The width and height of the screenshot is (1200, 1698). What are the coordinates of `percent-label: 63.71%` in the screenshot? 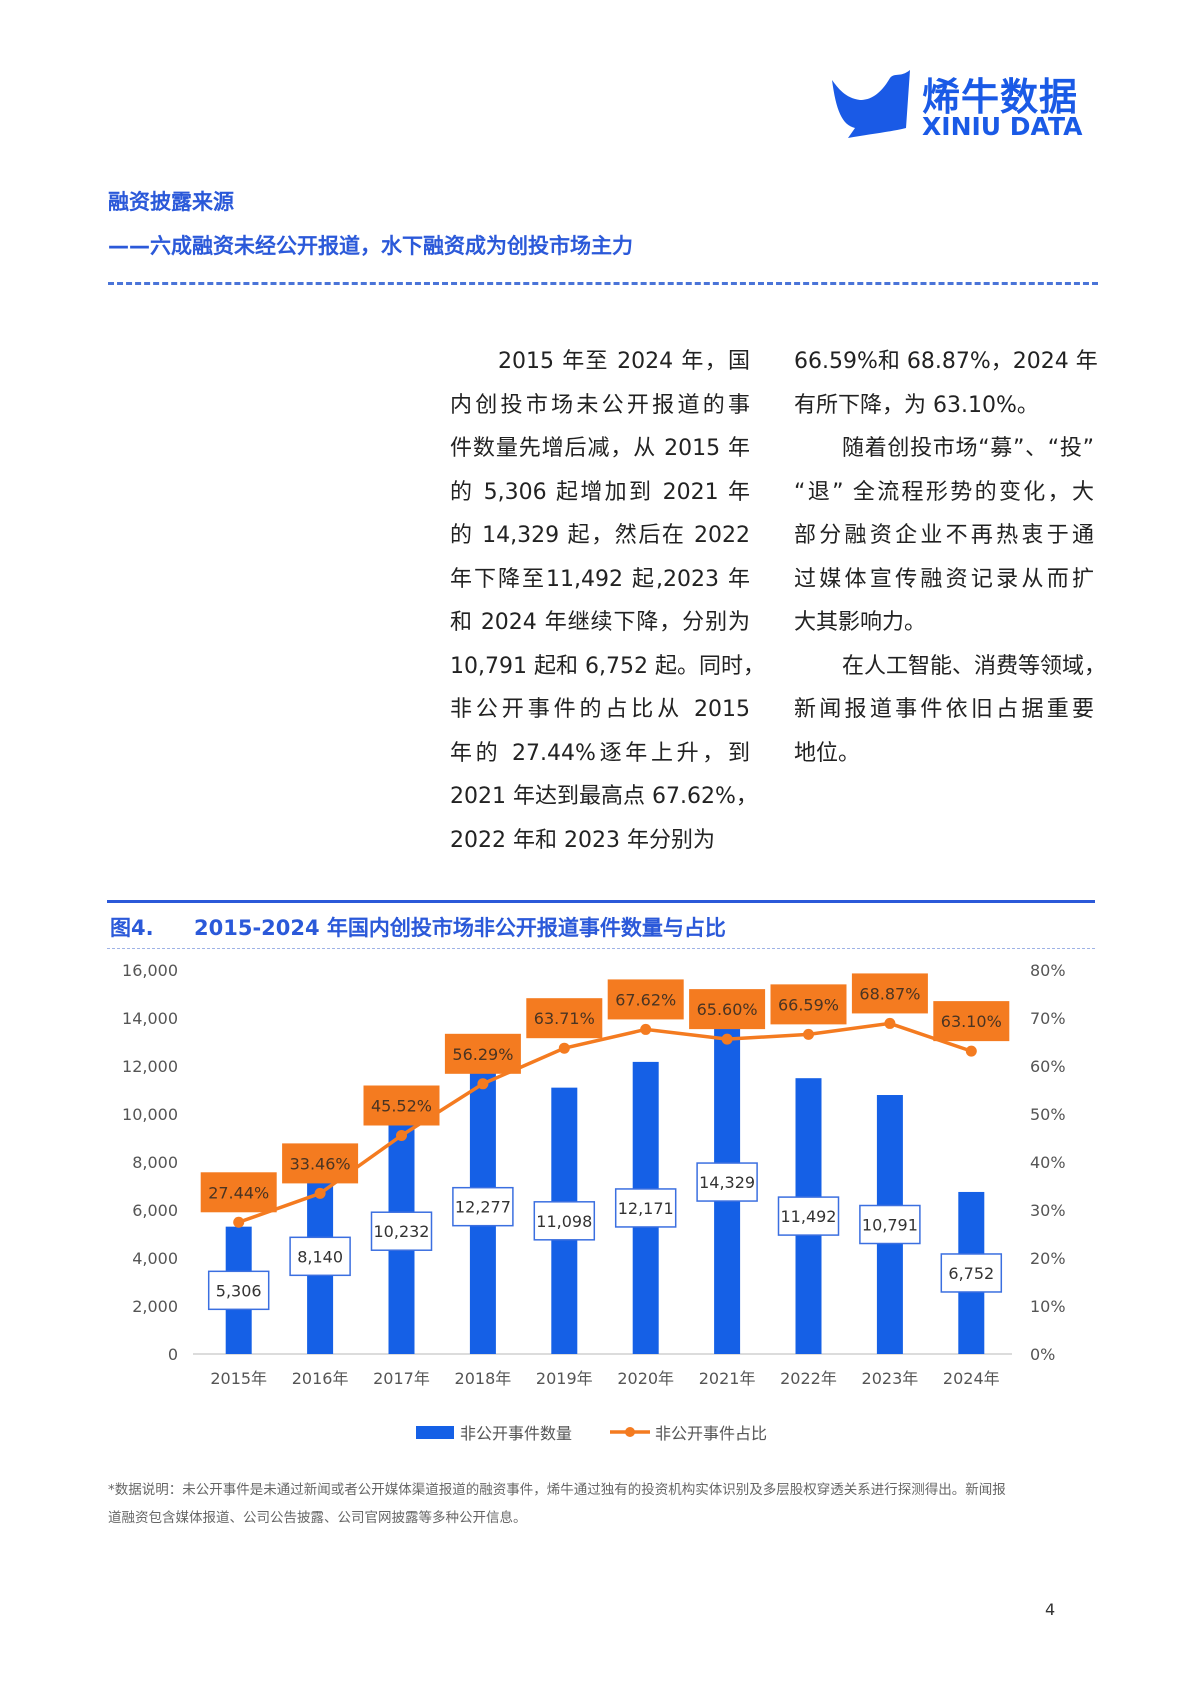 It's located at (564, 1018).